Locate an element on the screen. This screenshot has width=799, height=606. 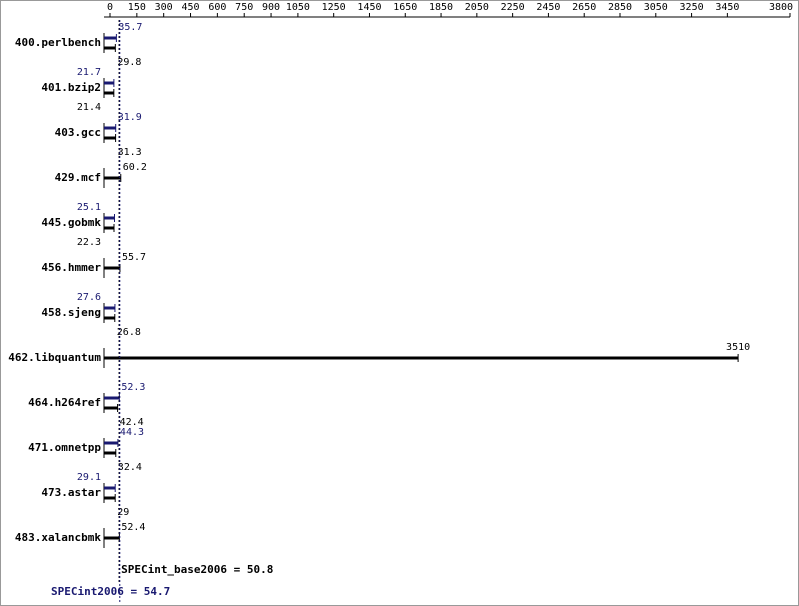
x-tick-label: 3800 is located at coordinates (781, 7).